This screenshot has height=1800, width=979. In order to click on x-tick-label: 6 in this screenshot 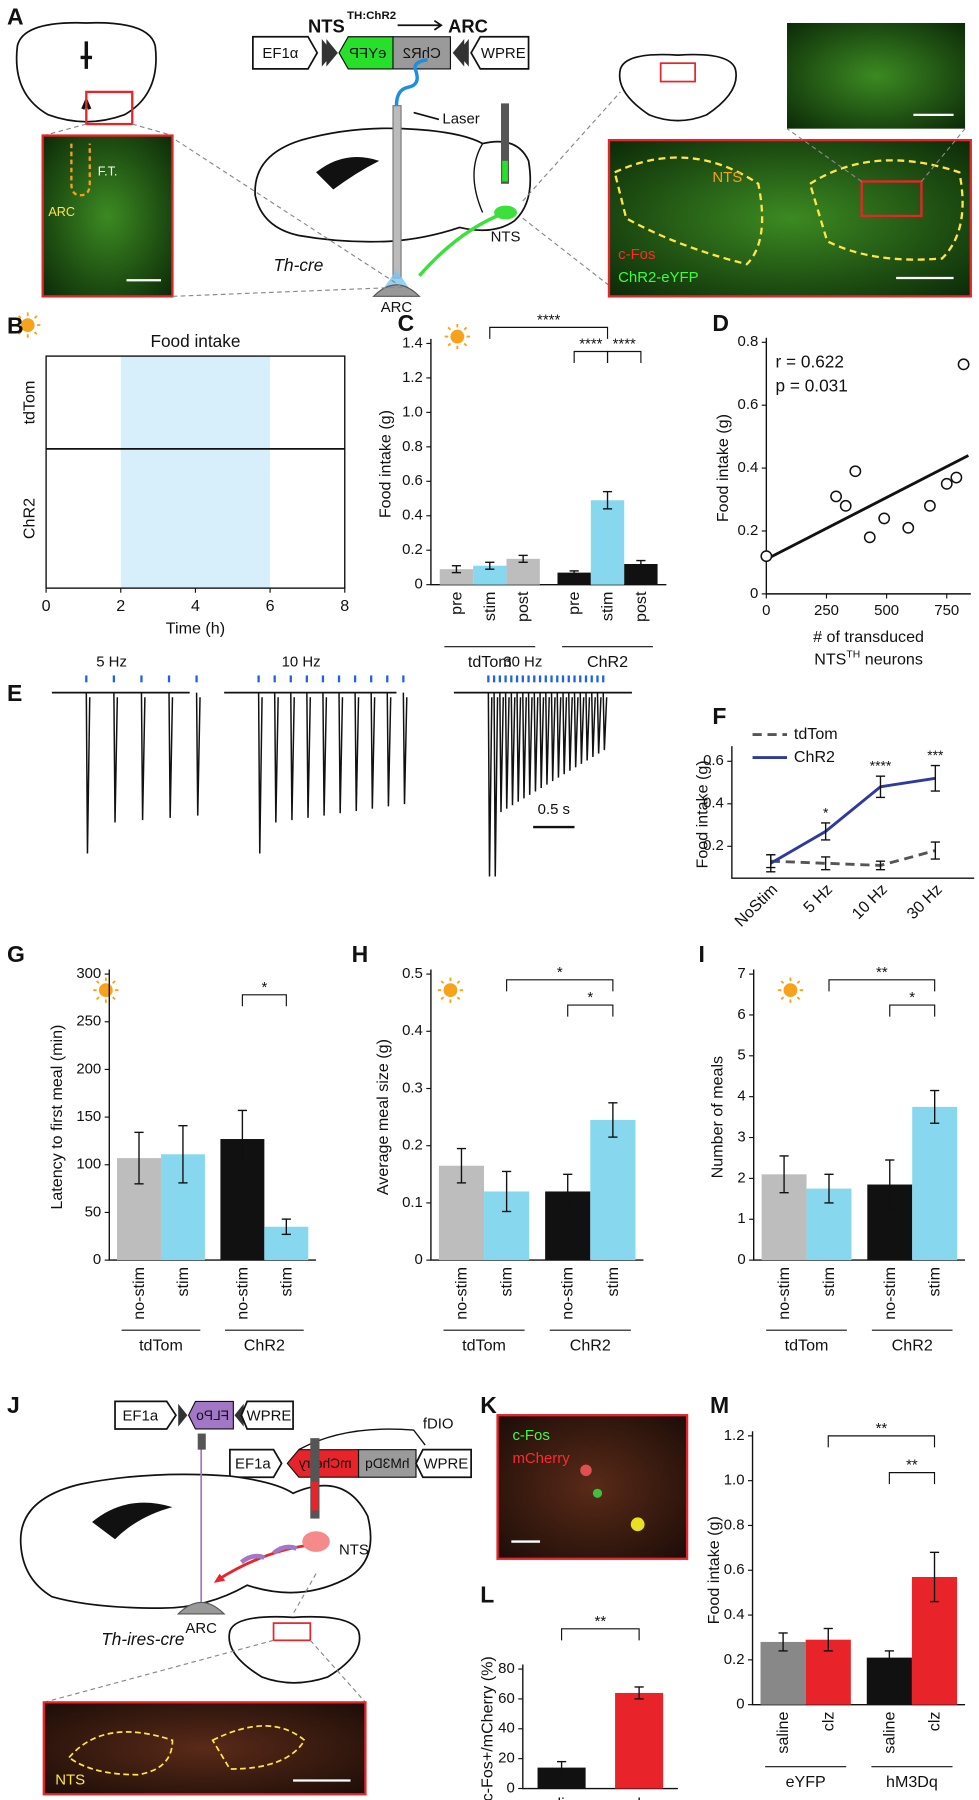, I will do `click(270, 606)`.